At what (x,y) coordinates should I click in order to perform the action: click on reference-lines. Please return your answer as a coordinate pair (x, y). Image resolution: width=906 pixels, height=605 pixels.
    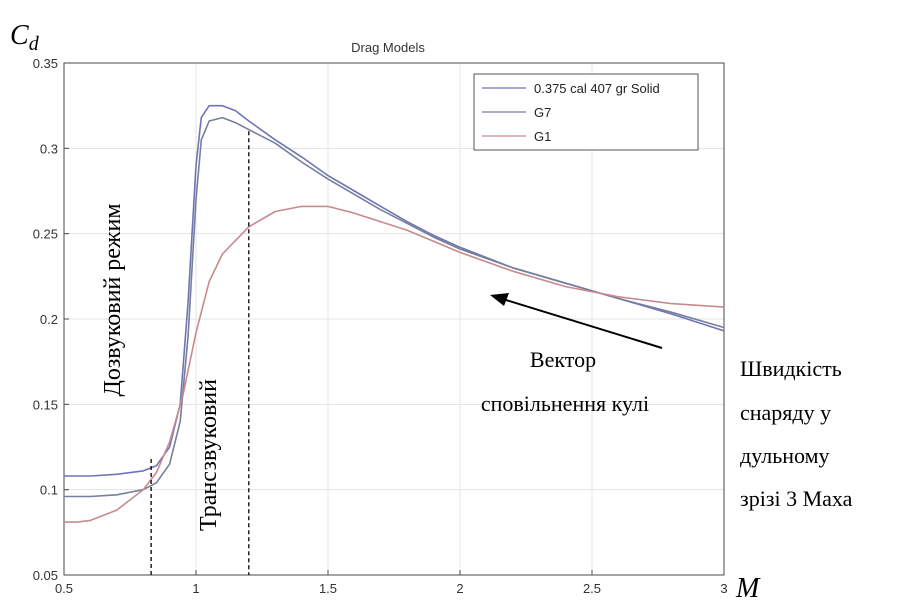
    Looking at the image, I should click on (200, 353).